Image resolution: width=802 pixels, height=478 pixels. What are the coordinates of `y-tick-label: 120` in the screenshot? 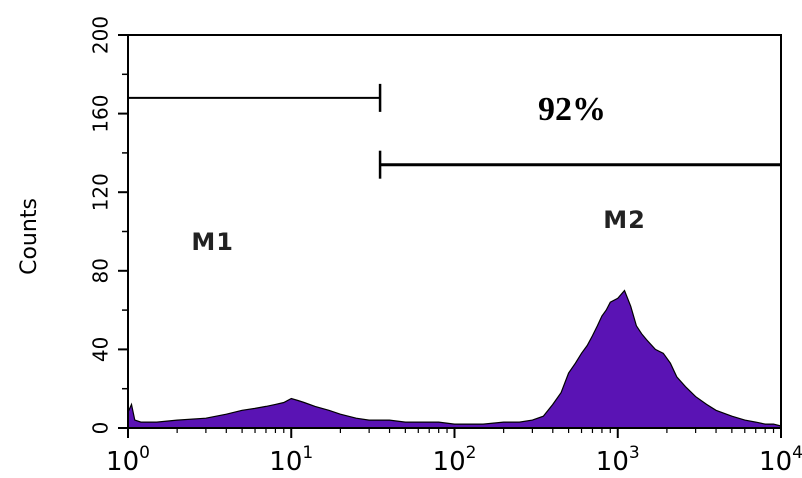 It's located at (101, 192).